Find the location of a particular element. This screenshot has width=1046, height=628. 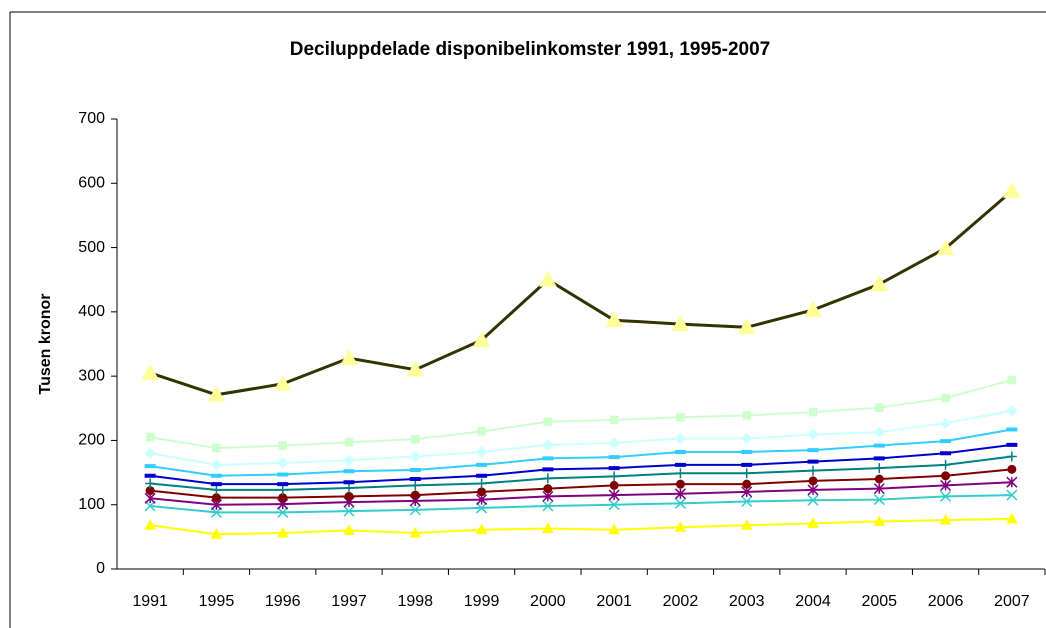

x-tick-label: 2004 is located at coordinates (813, 601).